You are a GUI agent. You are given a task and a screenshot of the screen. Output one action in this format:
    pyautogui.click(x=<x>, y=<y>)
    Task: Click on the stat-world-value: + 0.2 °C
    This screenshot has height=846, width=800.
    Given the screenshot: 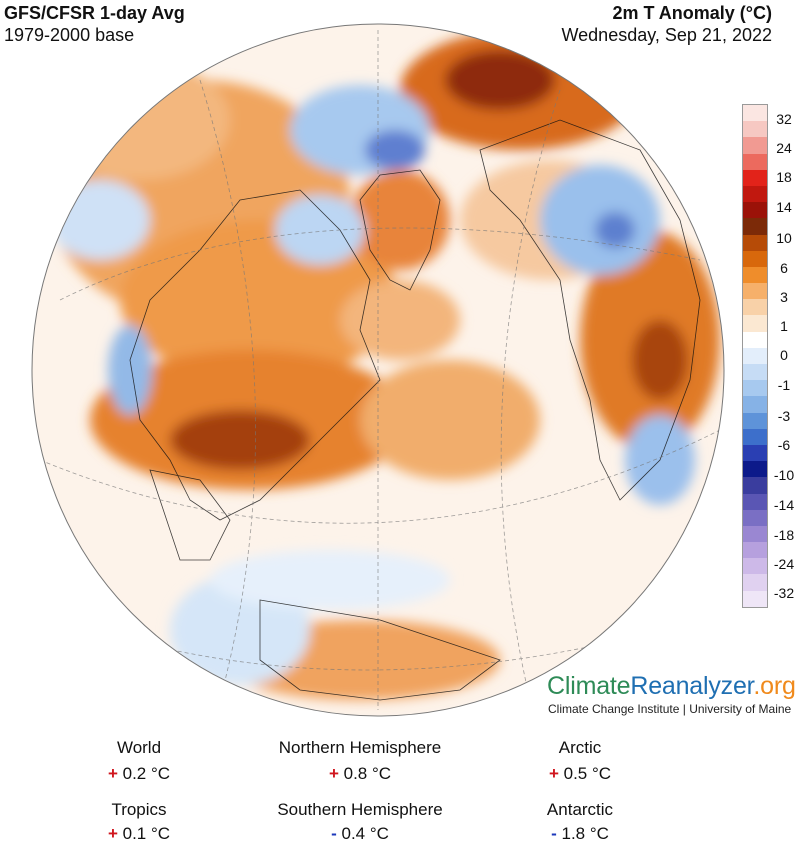 What is the action you would take?
    pyautogui.click(x=139, y=774)
    